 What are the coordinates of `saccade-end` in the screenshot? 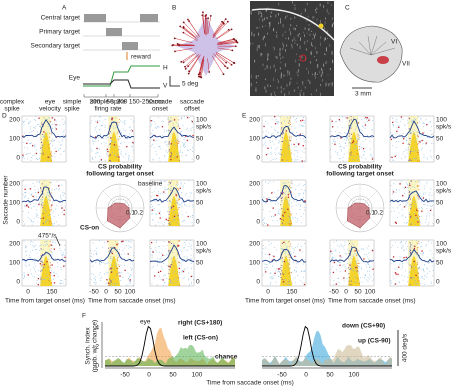 It's located at (183, 32).